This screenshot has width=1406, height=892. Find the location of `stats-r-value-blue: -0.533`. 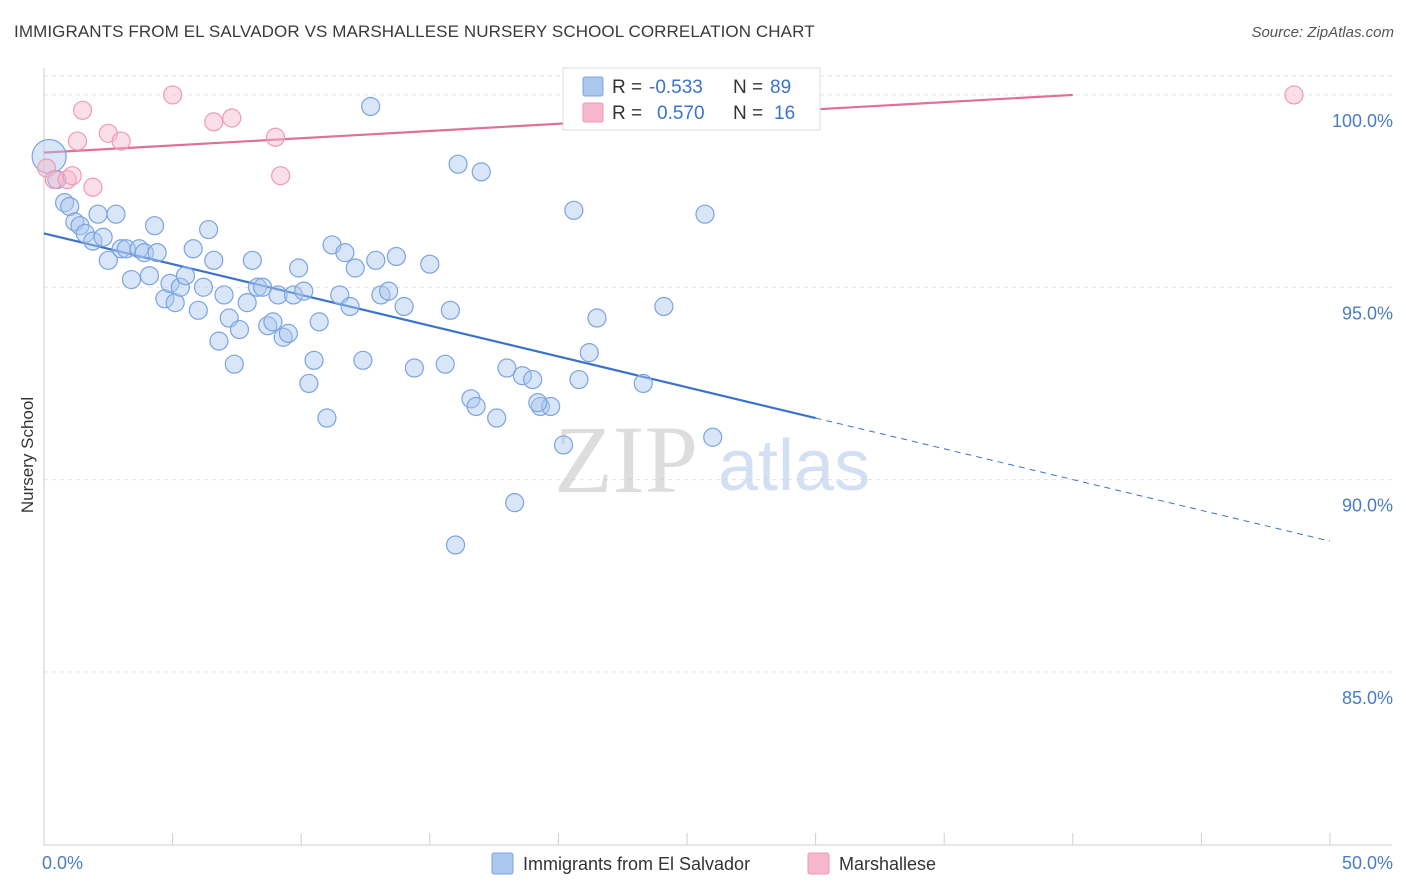

stats-r-value-blue: -0.533 is located at coordinates (676, 87).